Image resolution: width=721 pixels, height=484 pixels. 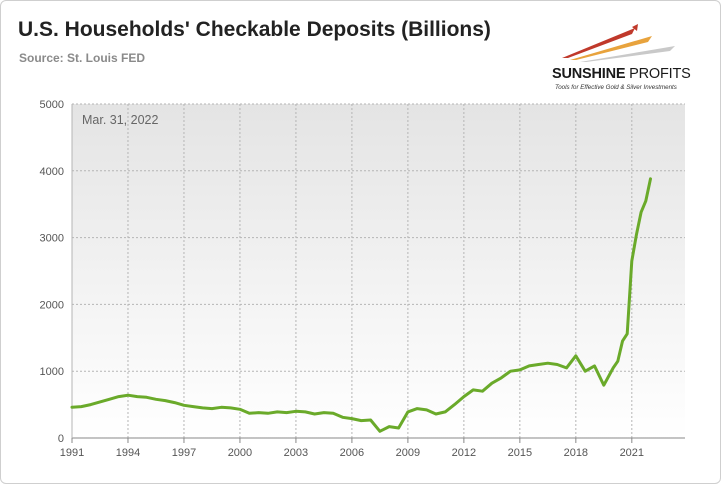 What do you see at coordinates (464, 453) in the screenshot?
I see `x-tick-label: 2012` at bounding box center [464, 453].